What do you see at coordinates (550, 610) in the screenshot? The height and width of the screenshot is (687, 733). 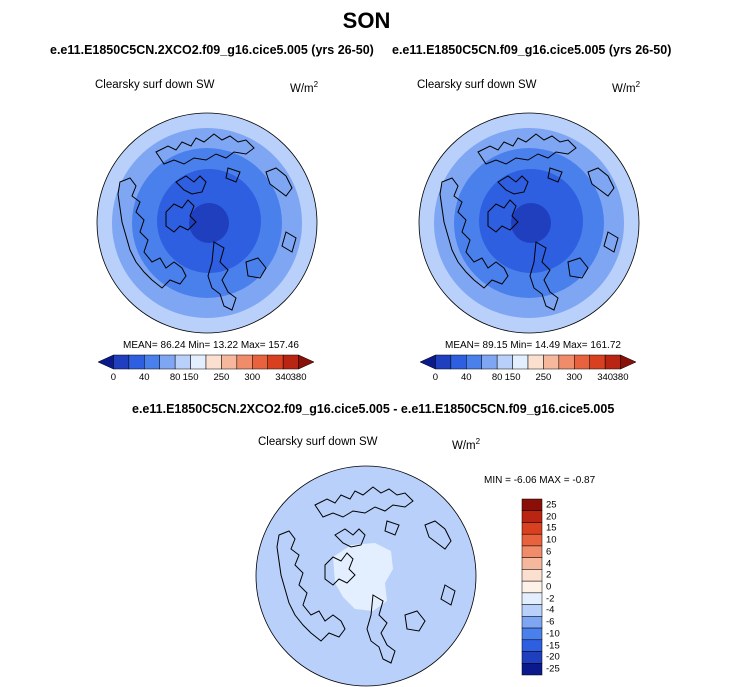 I see `difference-colorbar-tick-label: -4` at bounding box center [550, 610].